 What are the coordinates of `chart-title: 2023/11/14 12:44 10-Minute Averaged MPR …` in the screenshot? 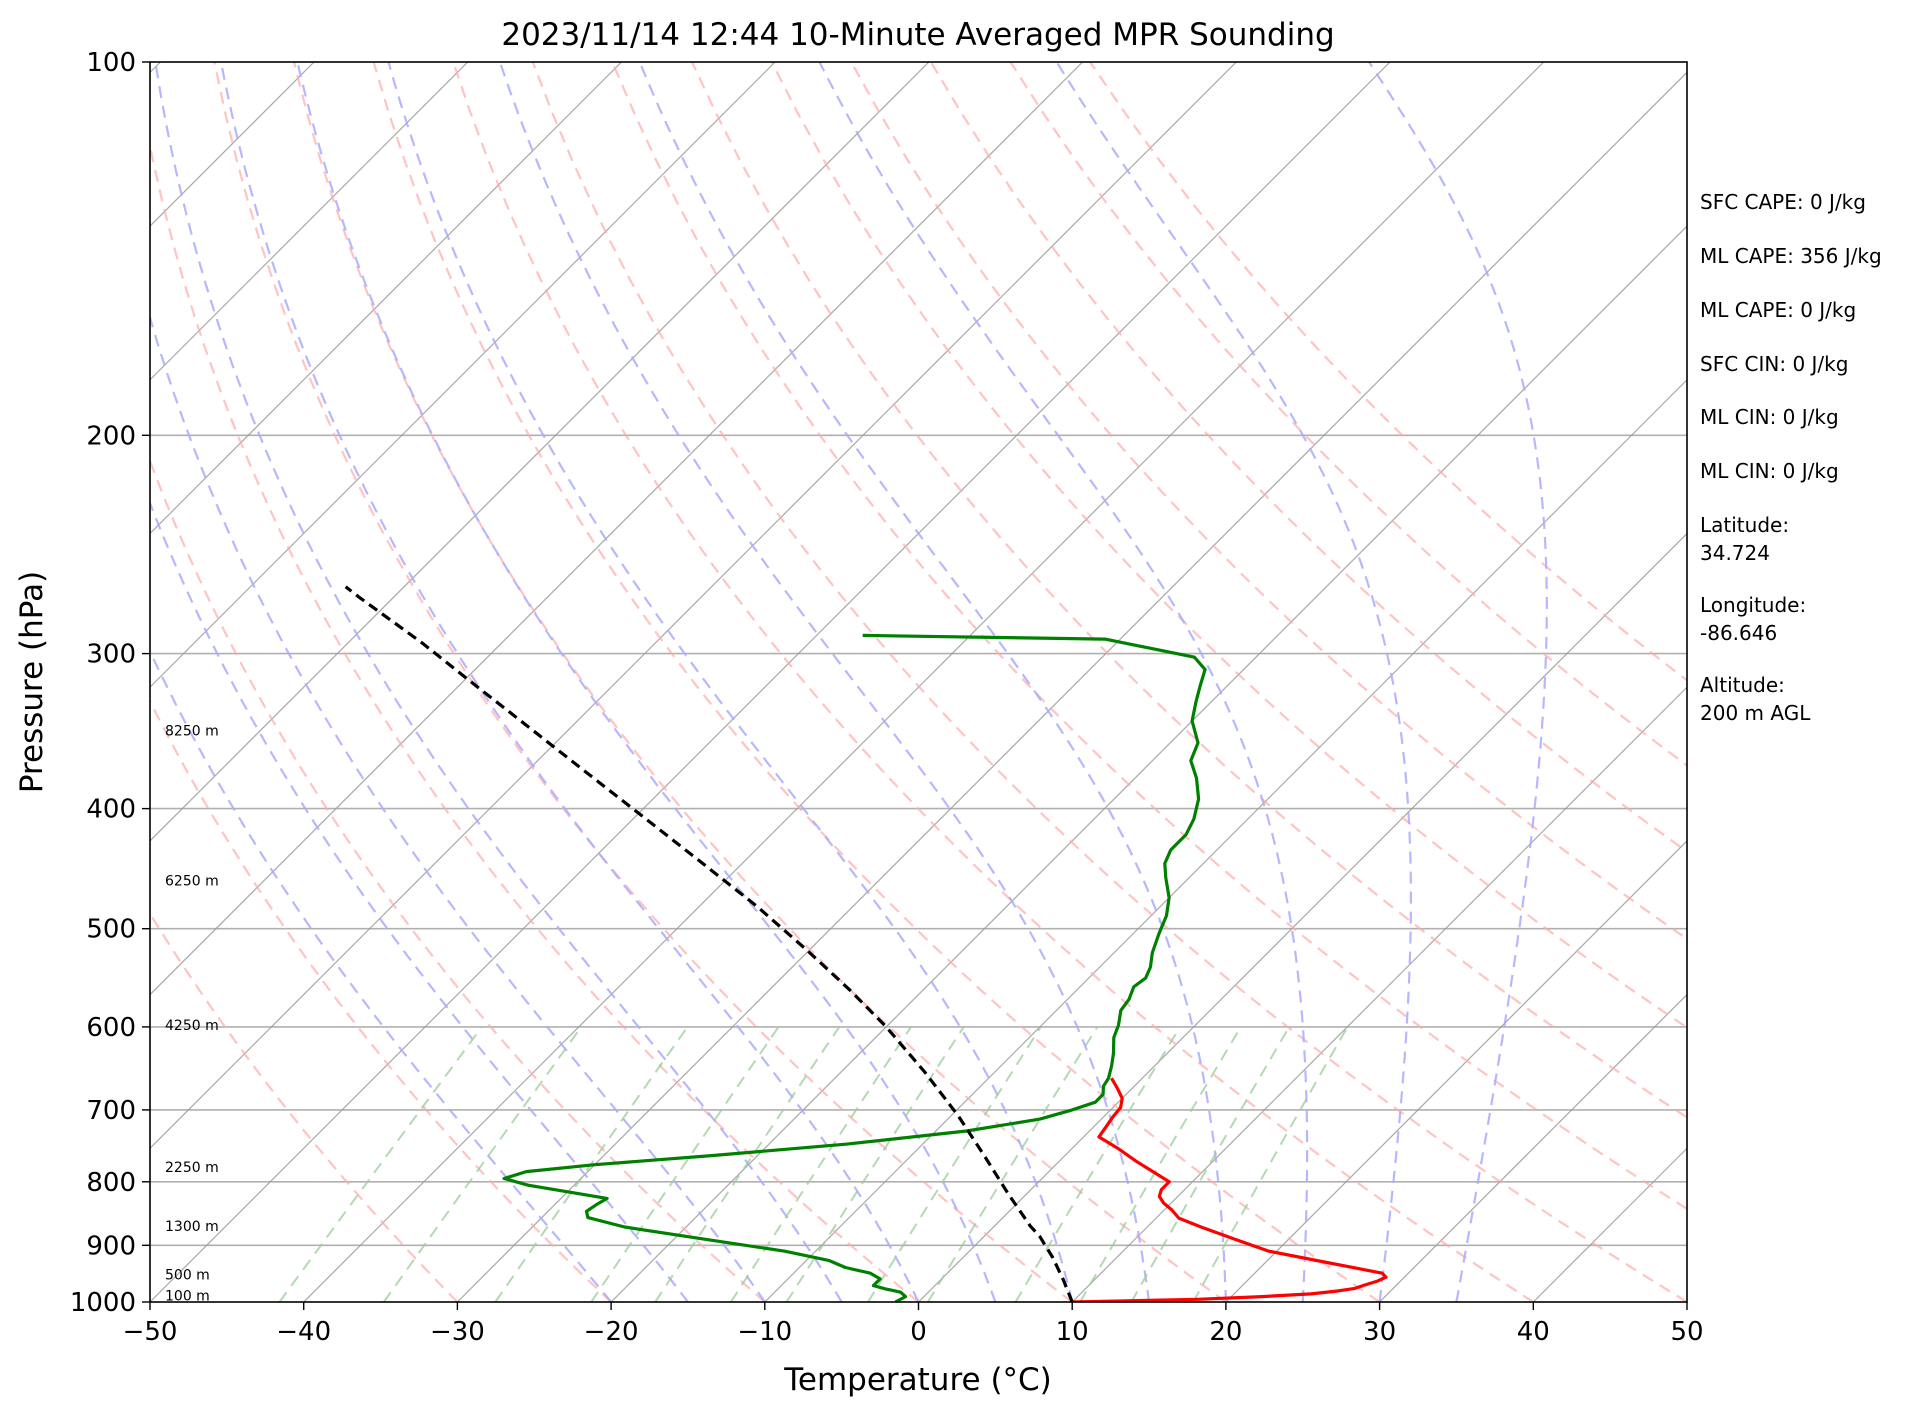 It's located at (917, 35).